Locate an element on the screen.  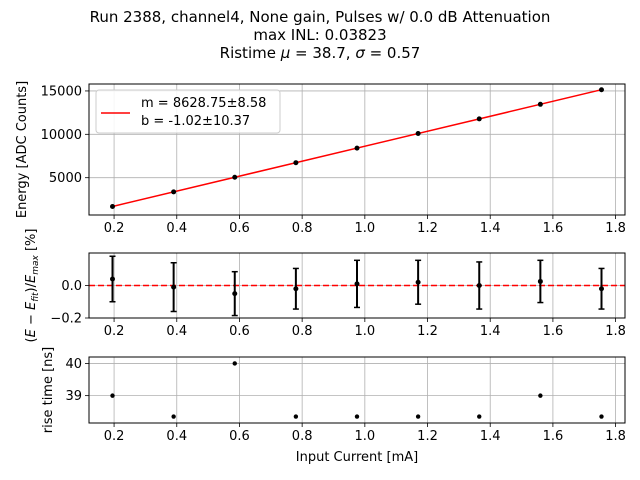
legend-label-intercept: b = -1.02±10.37 is located at coordinates (195, 121).